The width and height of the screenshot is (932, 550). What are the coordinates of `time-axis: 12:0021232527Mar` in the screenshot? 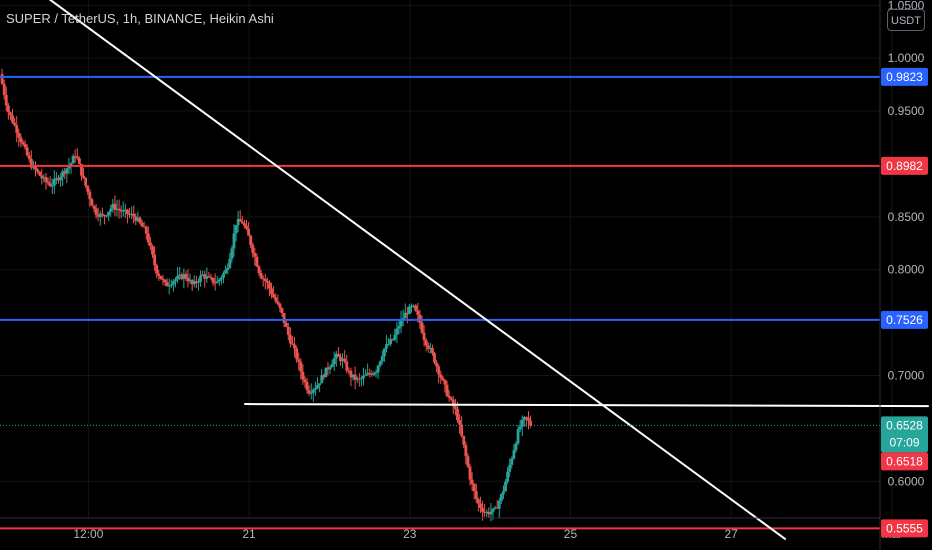 It's located at (451, 529).